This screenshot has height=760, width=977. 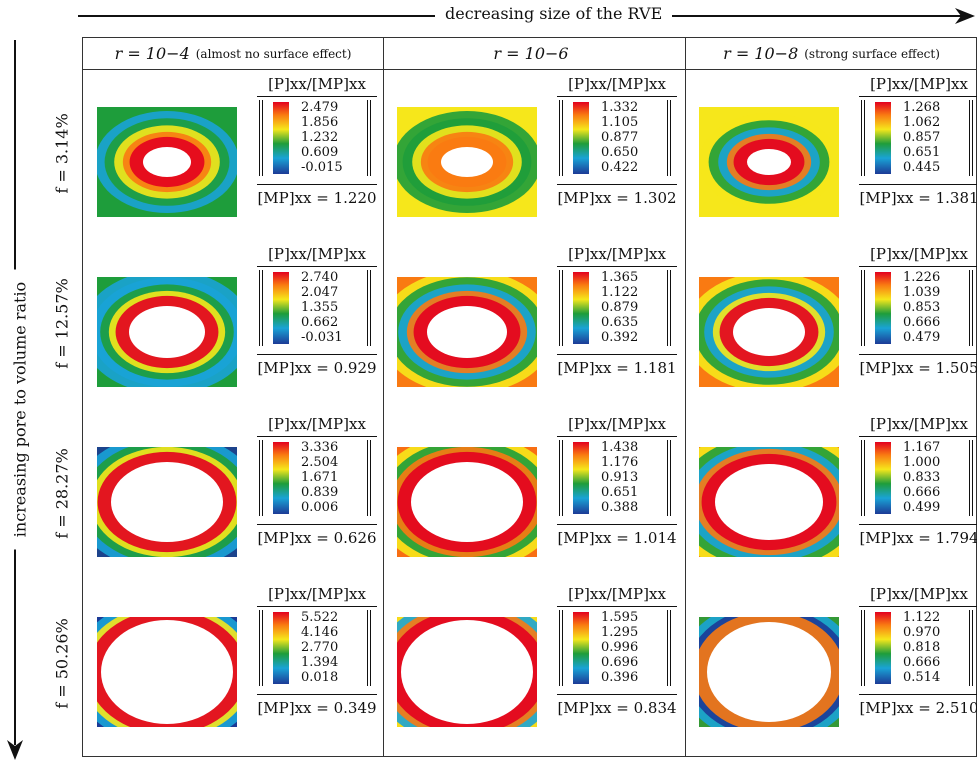 What do you see at coordinates (922, 632) in the screenshot?
I see `colorbar-tick-label: 0.970` at bounding box center [922, 632].